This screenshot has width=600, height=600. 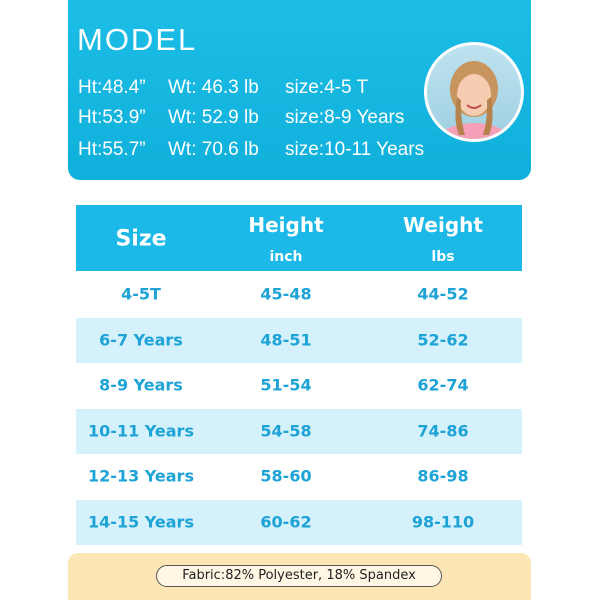 What do you see at coordinates (112, 149) in the screenshot?
I see `model-spec: Ht:55.7”` at bounding box center [112, 149].